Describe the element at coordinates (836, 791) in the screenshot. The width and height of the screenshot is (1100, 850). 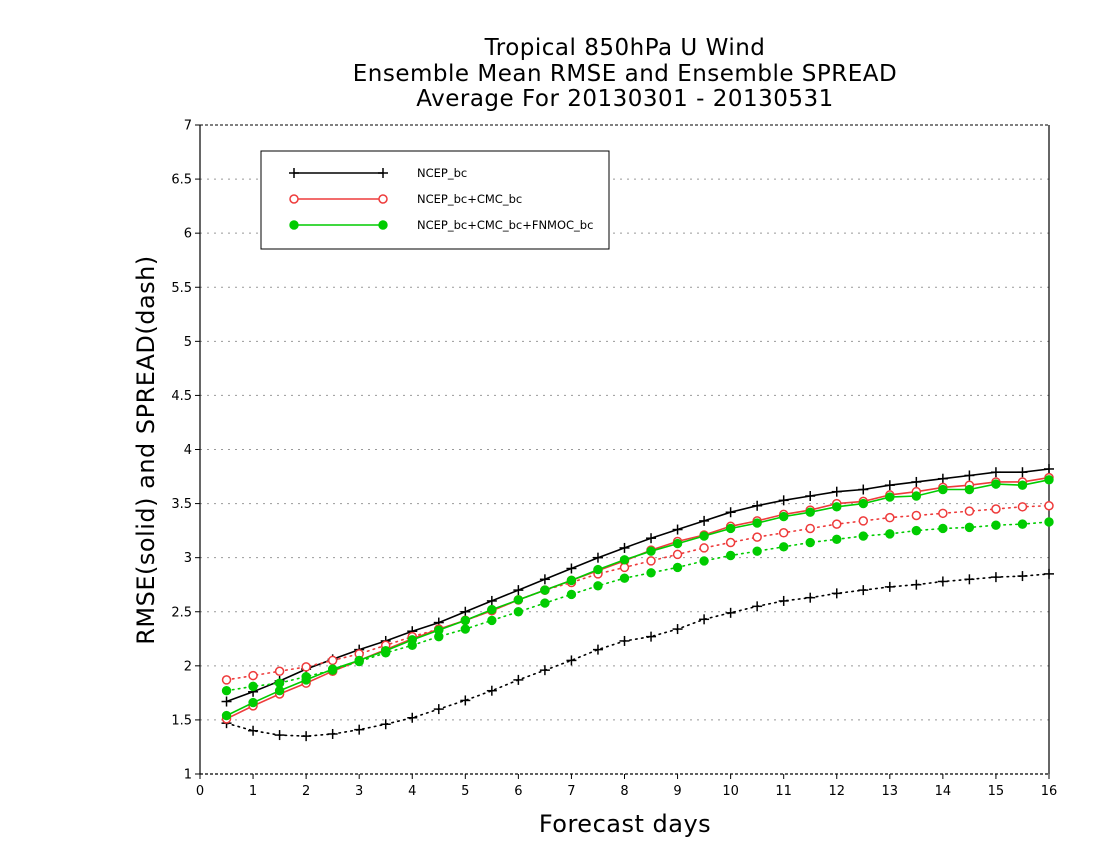
I see `x-tick-label: 12` at that location.